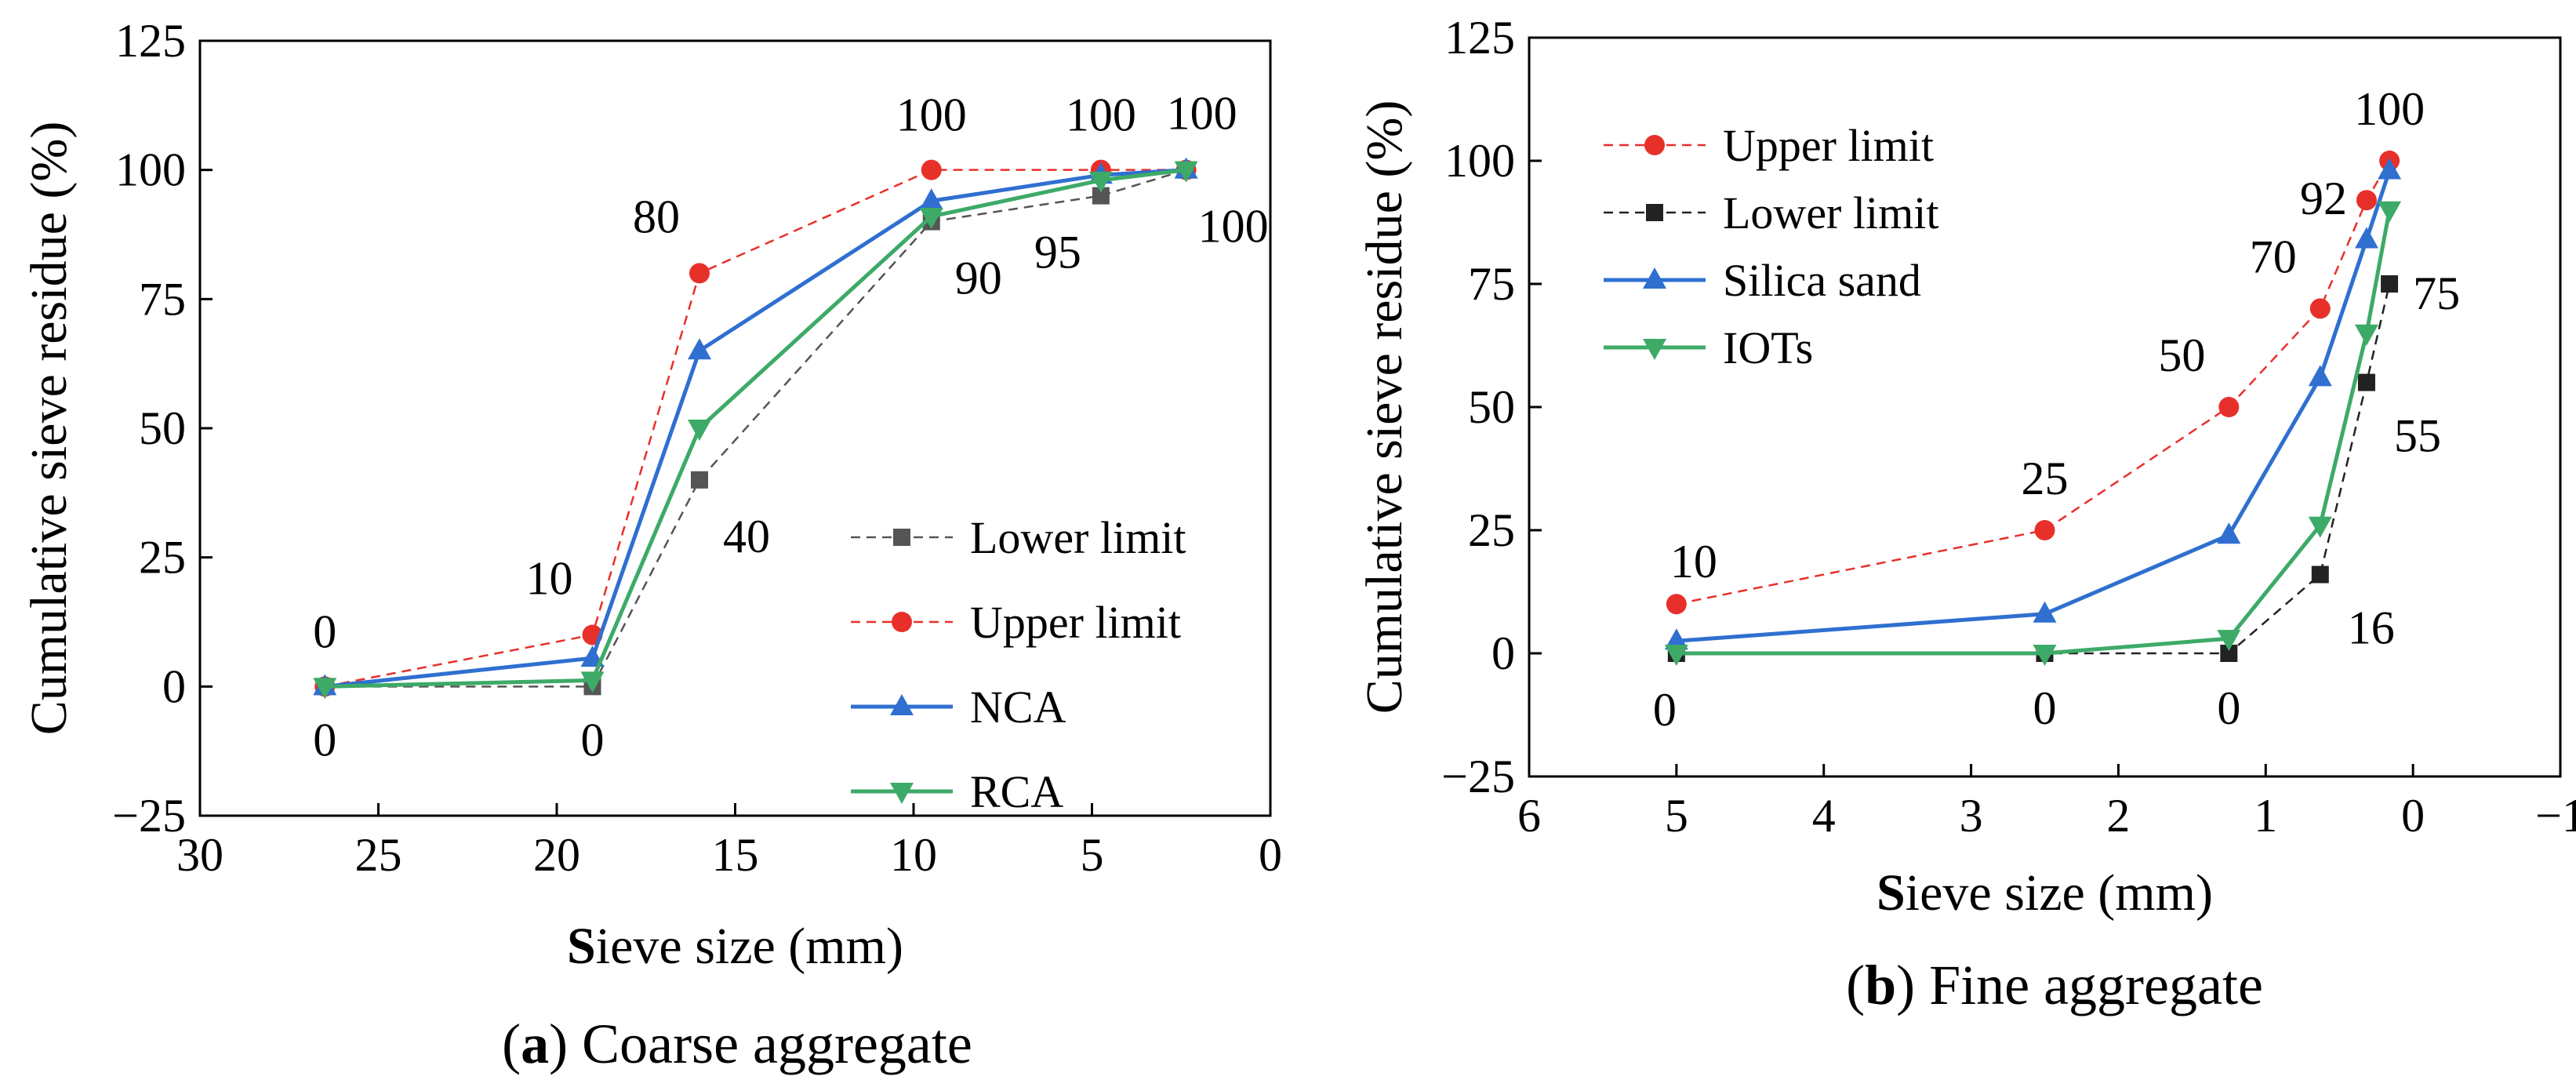 This screenshot has height=1080, width=2576. I want to click on series-line-iots, so click(2034, 432).